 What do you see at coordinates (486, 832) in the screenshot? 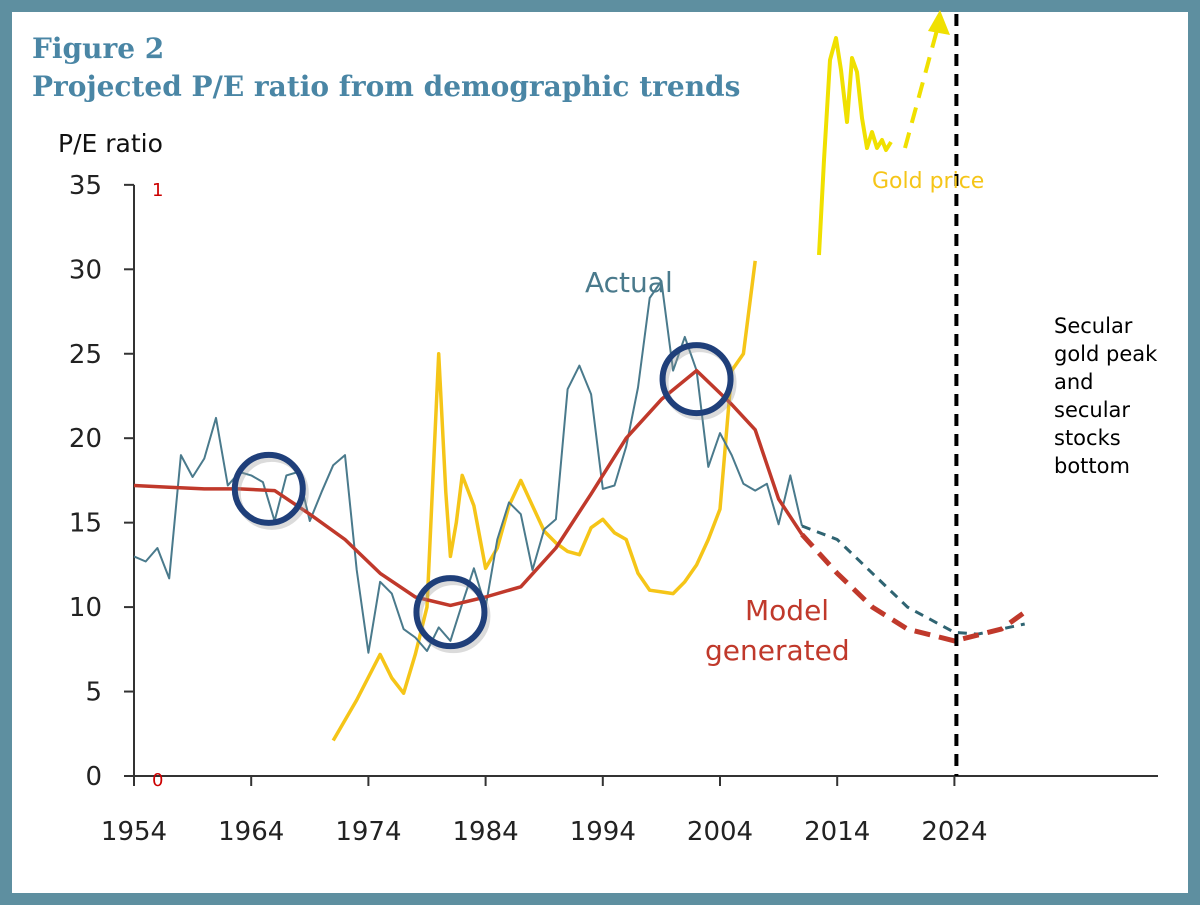
I see `x-tick-label: 1984` at bounding box center [486, 832].